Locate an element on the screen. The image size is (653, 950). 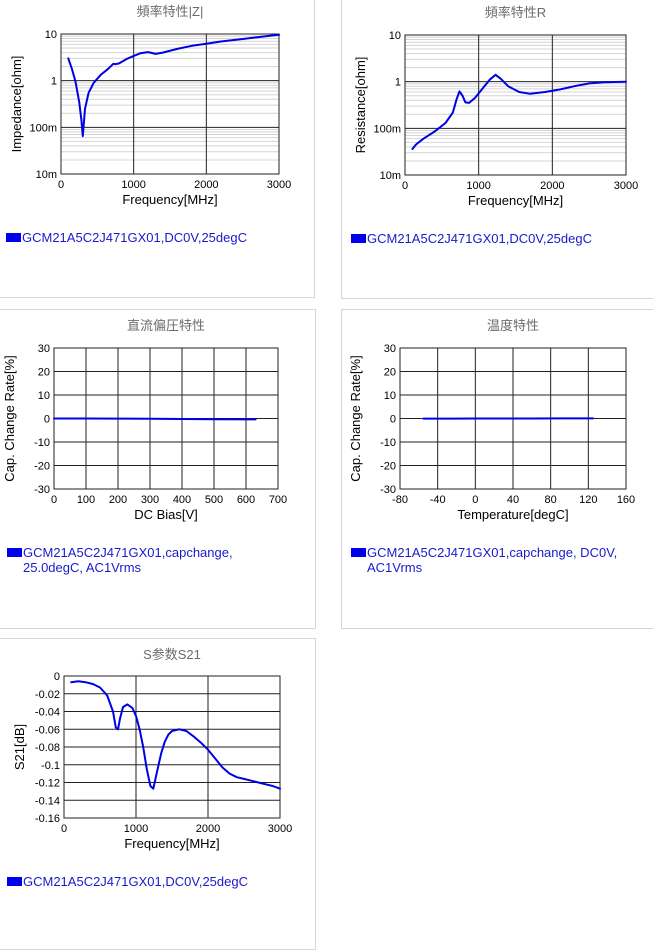
x-tick-label: 300 is located at coordinates (150, 500).